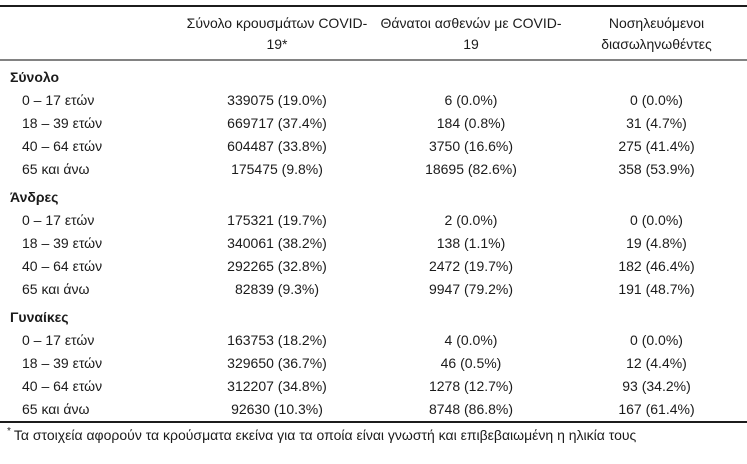 The width and height of the screenshot is (747, 464). I want to click on deaths-cell: 184 (0.8%), so click(471, 123).